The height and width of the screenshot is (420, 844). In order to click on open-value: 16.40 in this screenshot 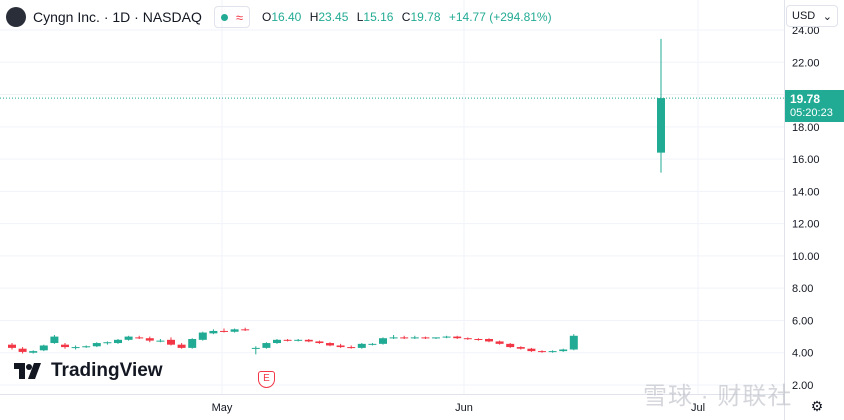, I will do `click(286, 17)`.